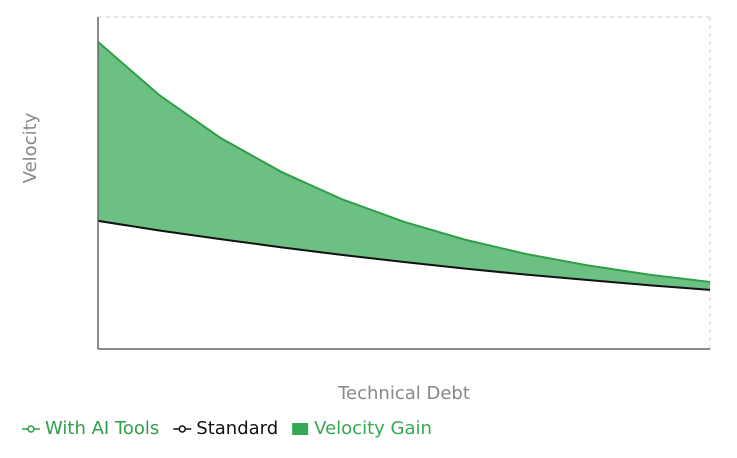 Image resolution: width=737 pixels, height=458 pixels. What do you see at coordinates (237, 428) in the screenshot?
I see `legend-label: Standard` at bounding box center [237, 428].